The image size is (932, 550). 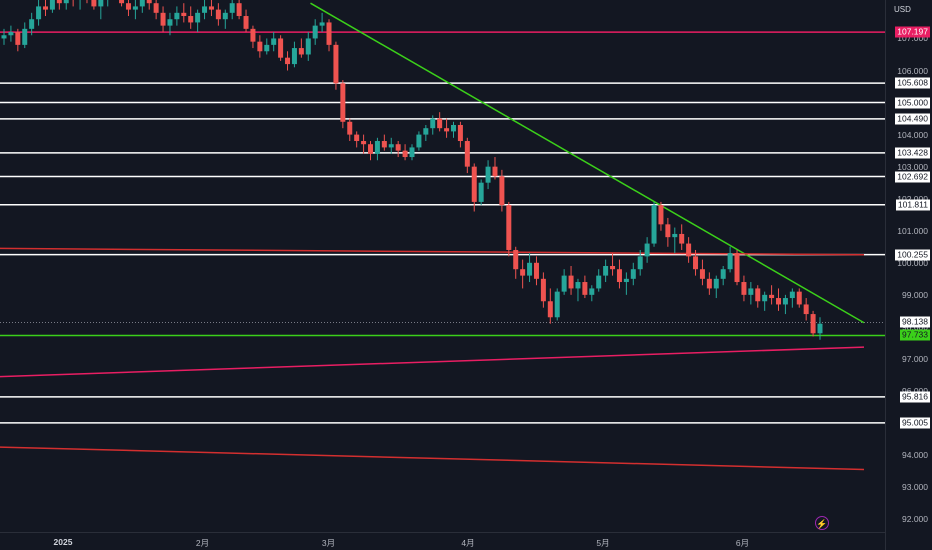 I want to click on lightning-icon: ⚡, so click(x=822, y=523).